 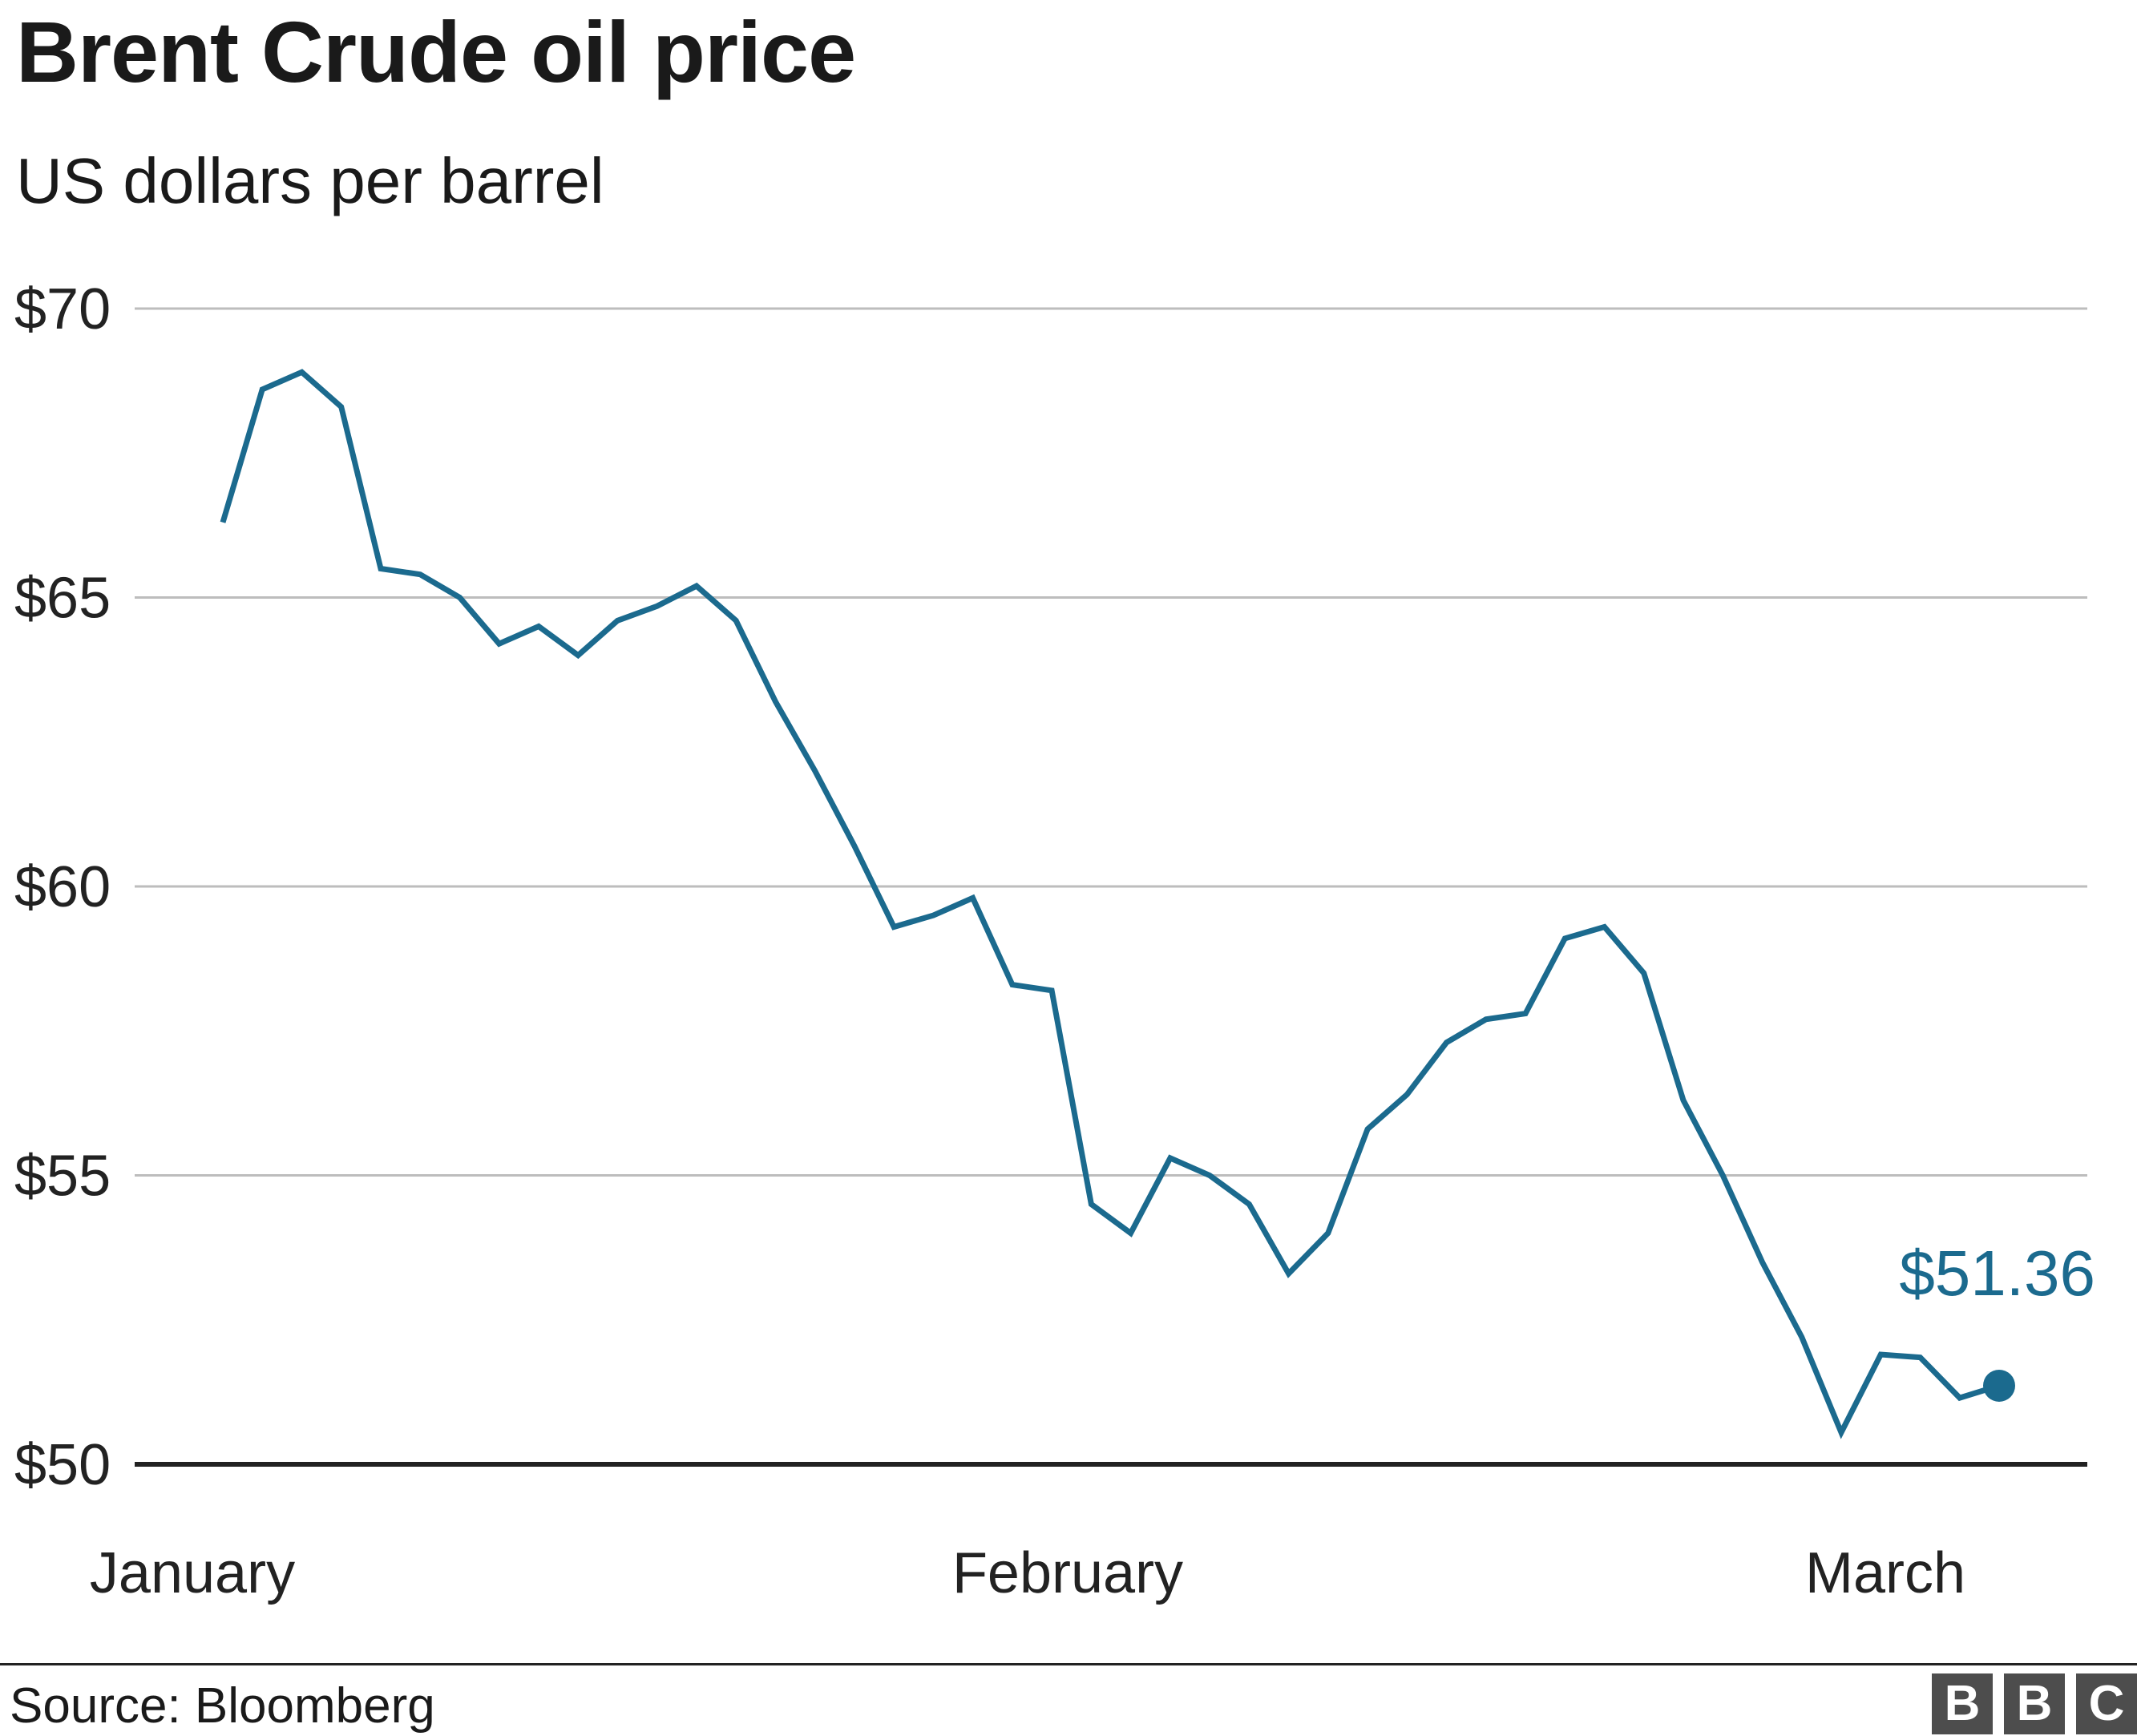 What do you see at coordinates (192, 1573) in the screenshot?
I see `x-tick-label: January` at bounding box center [192, 1573].